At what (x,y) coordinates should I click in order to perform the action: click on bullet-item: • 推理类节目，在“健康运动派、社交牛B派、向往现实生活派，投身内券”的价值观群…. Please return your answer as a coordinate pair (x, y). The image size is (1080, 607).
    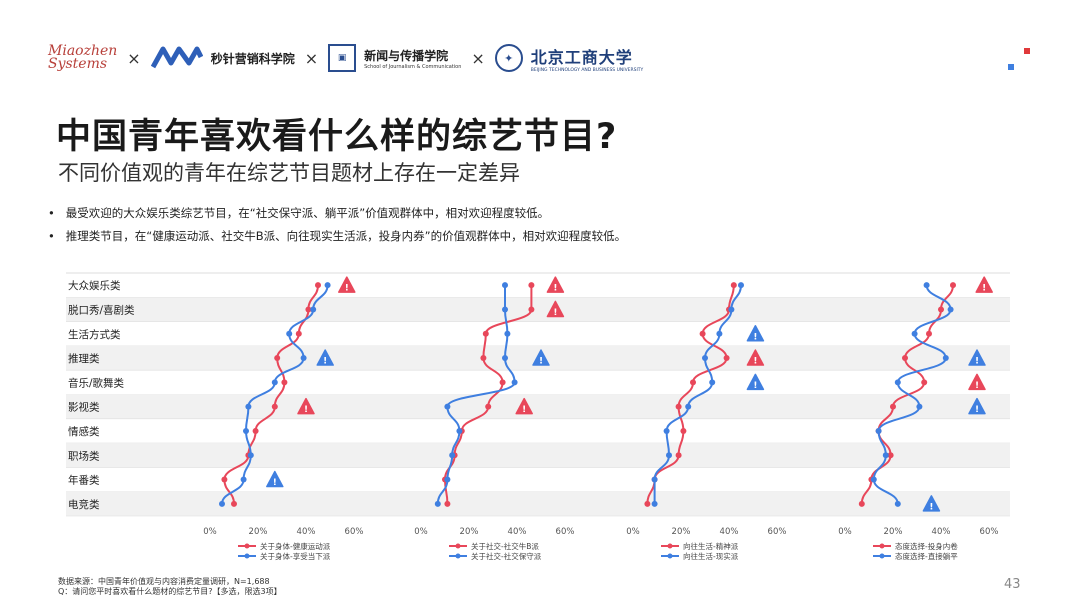
    Looking at the image, I should click on (337, 236).